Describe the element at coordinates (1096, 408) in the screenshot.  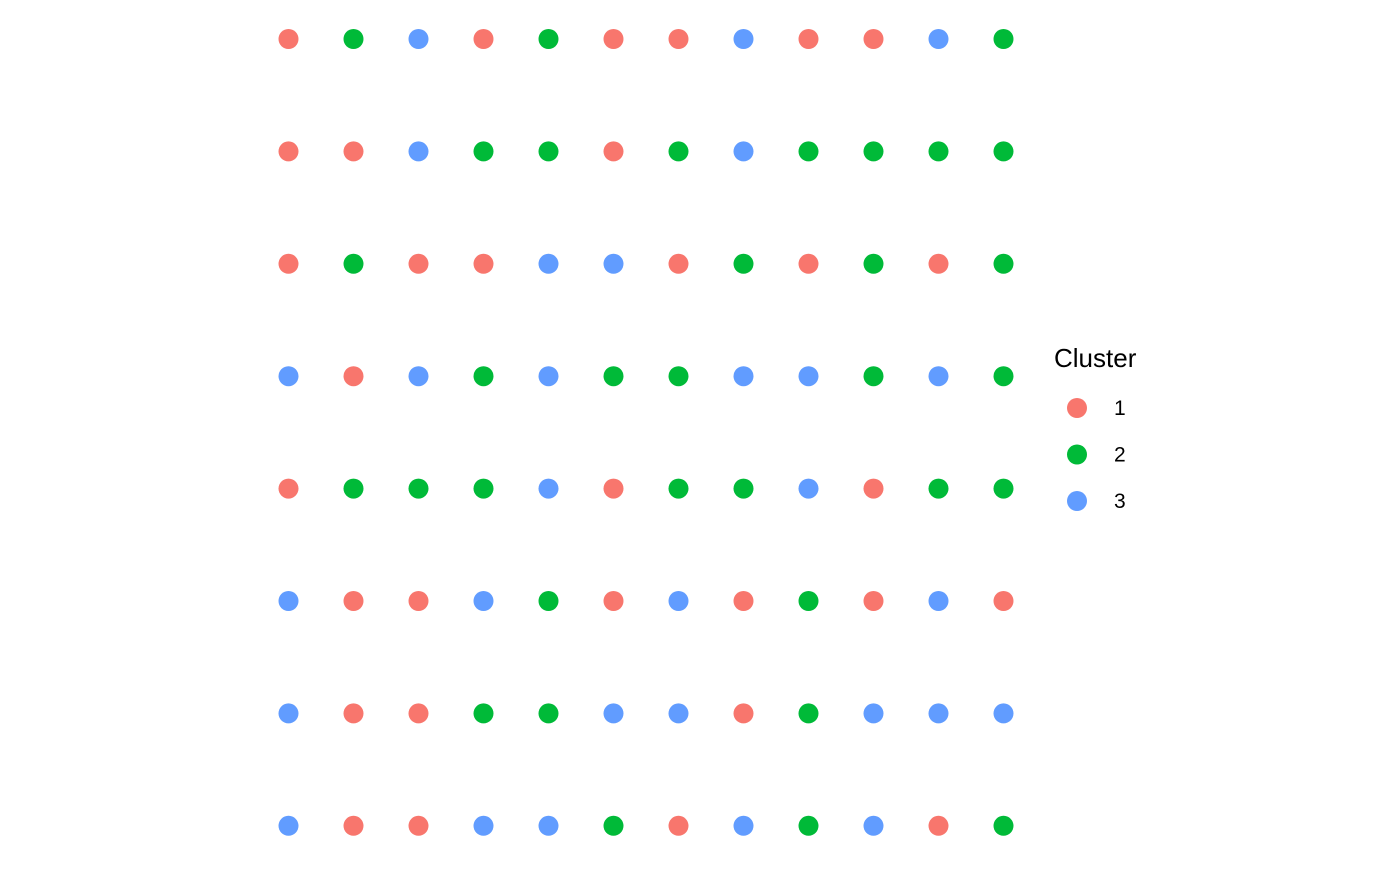
I see `legend-item-1: 1` at that location.